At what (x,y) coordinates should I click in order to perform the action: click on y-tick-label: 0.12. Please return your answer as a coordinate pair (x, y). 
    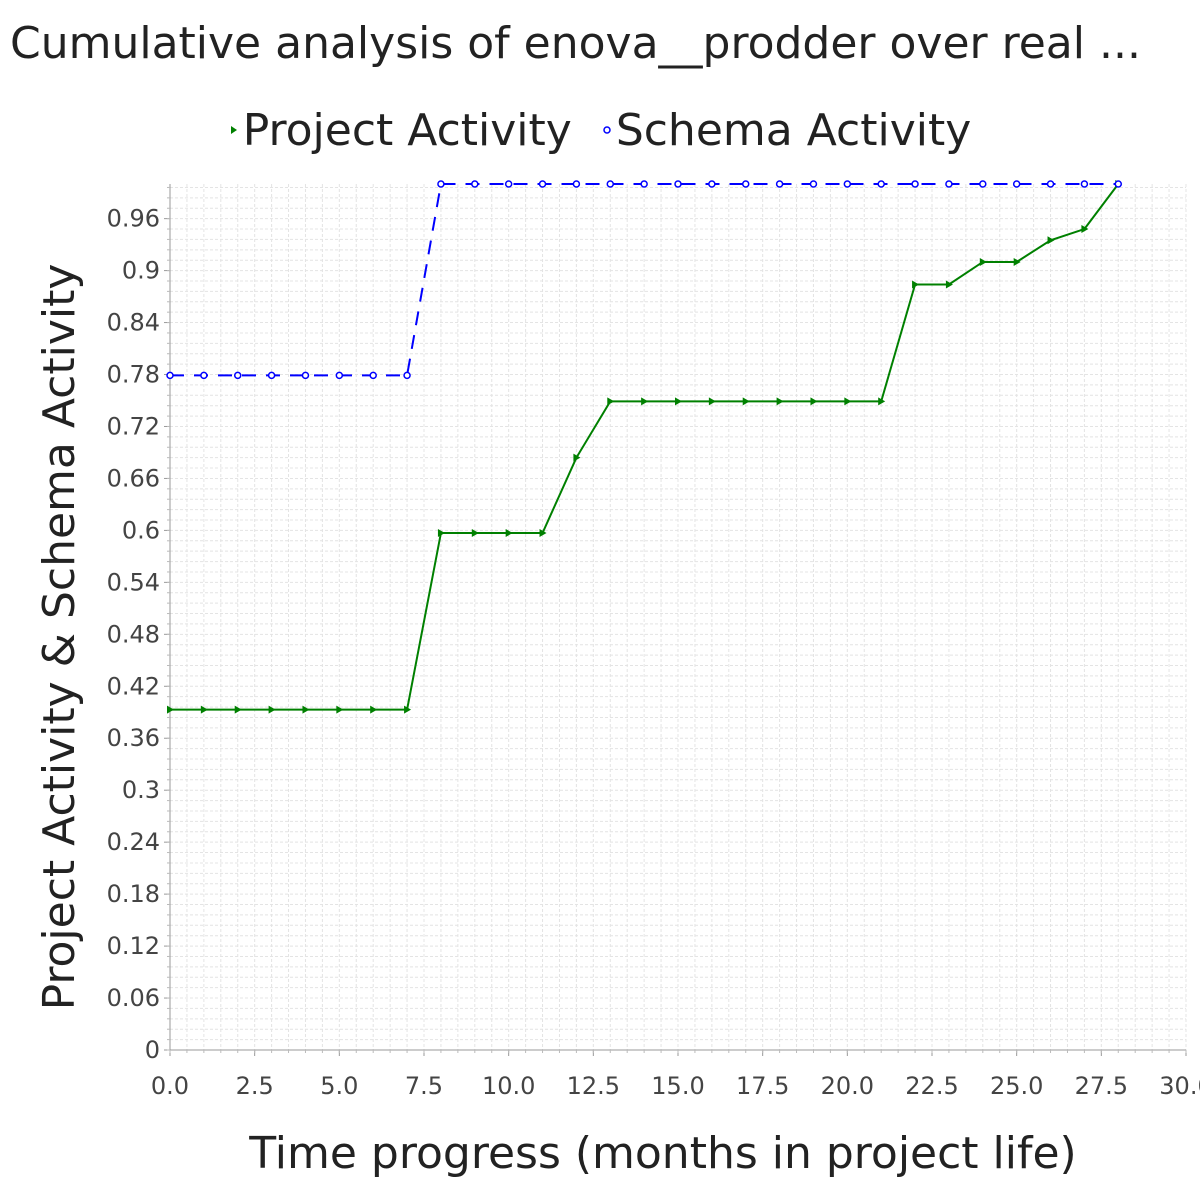
    Looking at the image, I should click on (133, 946).